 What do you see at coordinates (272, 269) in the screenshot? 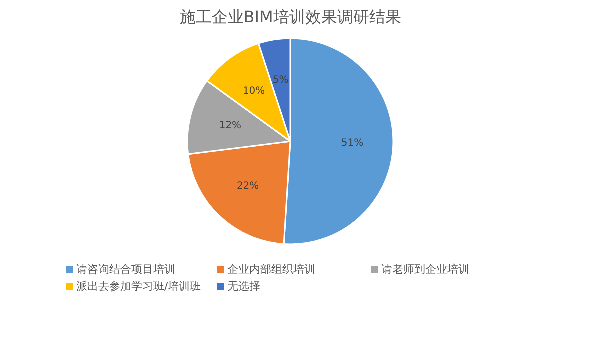
I see `legend-label: 企业内部组织培训` at bounding box center [272, 269].